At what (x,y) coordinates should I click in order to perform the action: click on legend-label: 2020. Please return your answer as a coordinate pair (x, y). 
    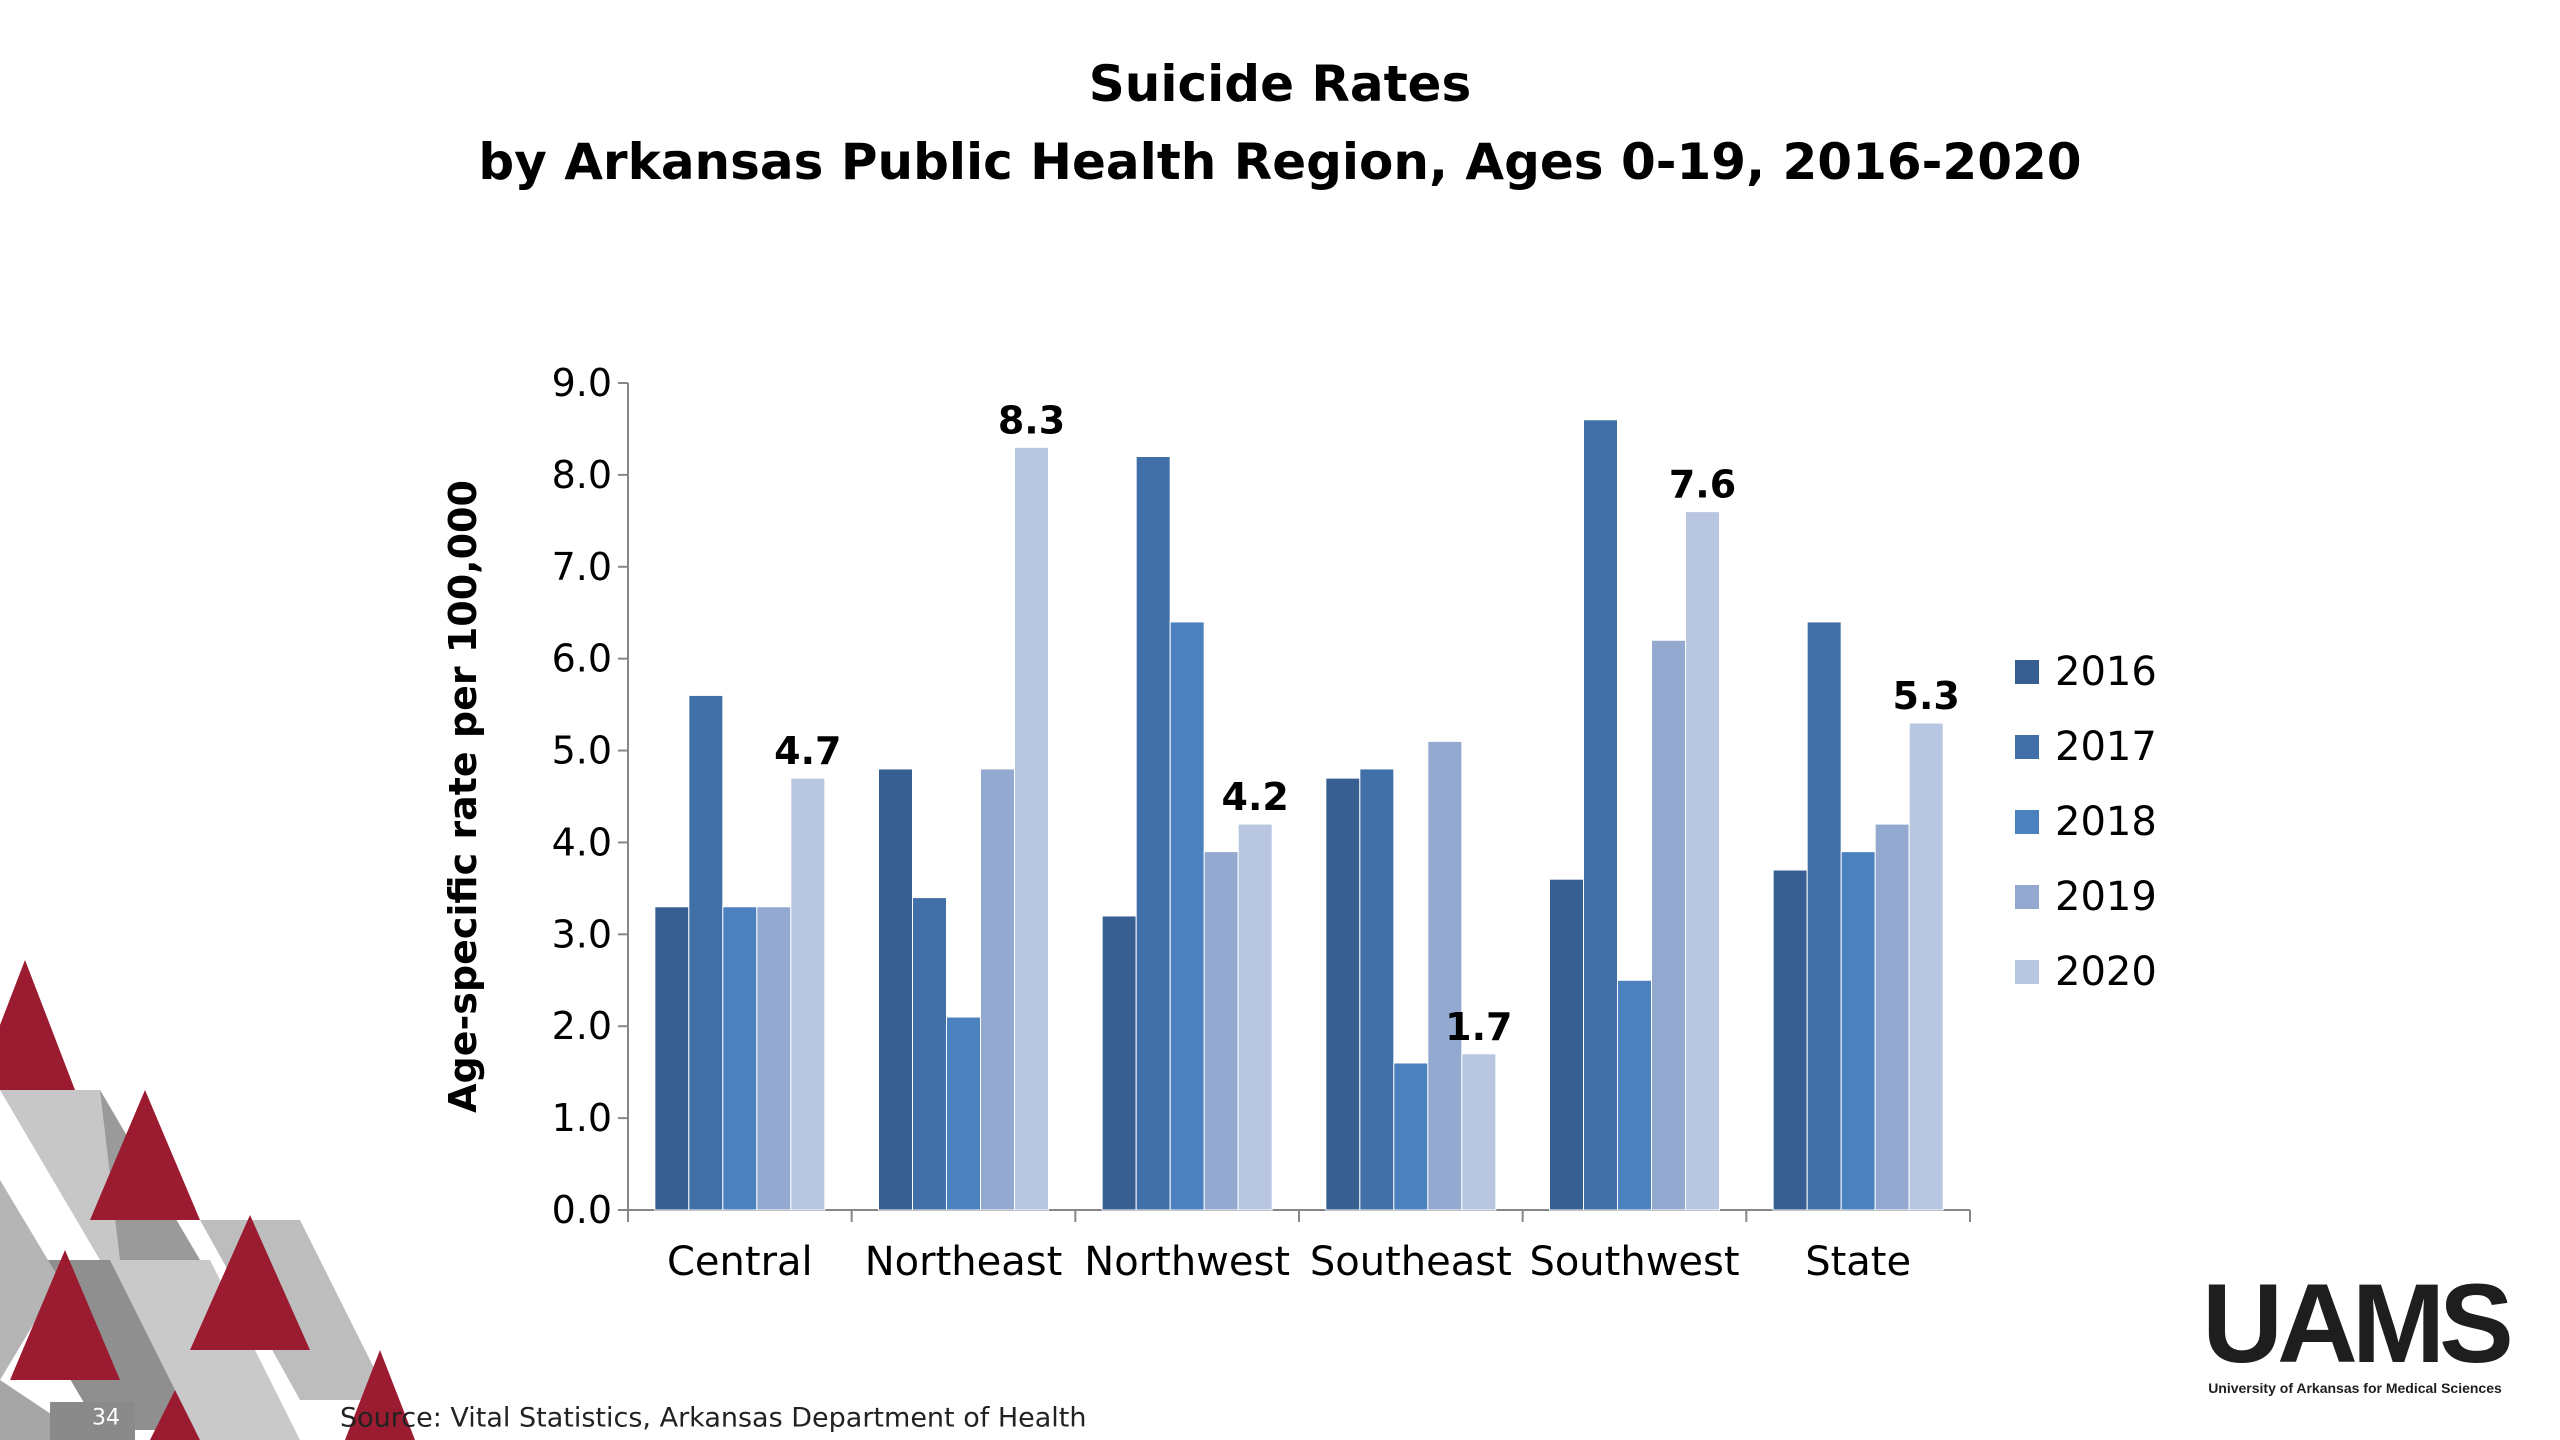
    Looking at the image, I should click on (2106, 972).